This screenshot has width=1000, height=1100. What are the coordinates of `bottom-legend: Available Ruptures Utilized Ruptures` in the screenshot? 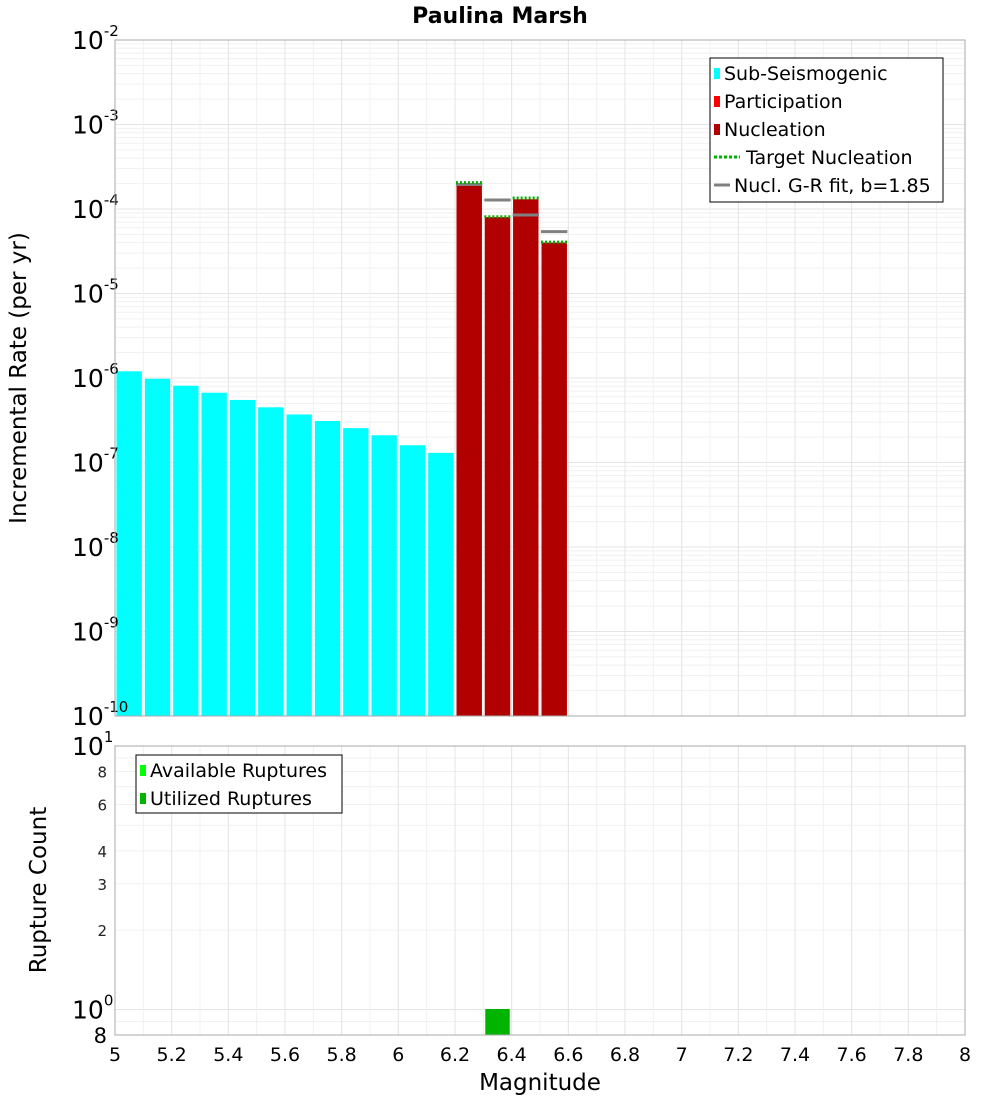 It's located at (239, 784).